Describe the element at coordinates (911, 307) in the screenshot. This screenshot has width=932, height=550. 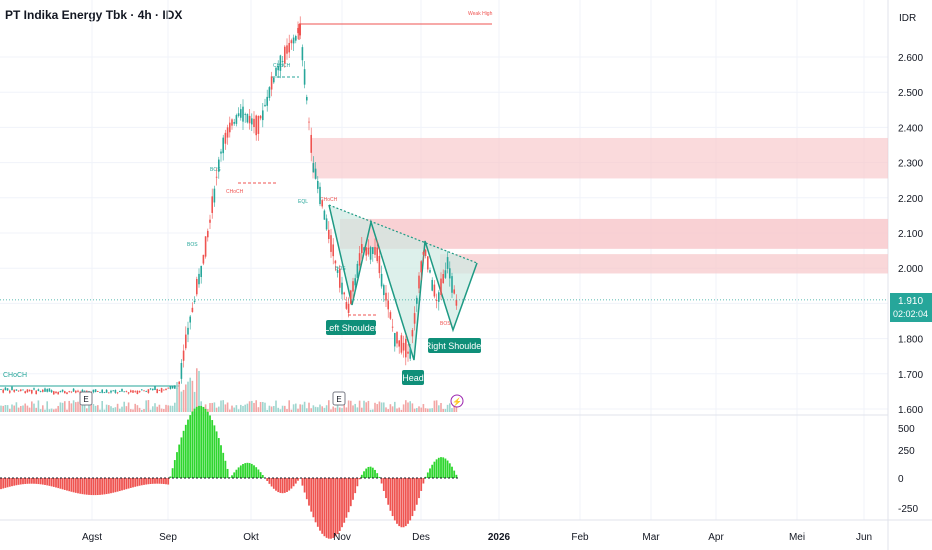
I see `price-tag-bg` at that location.